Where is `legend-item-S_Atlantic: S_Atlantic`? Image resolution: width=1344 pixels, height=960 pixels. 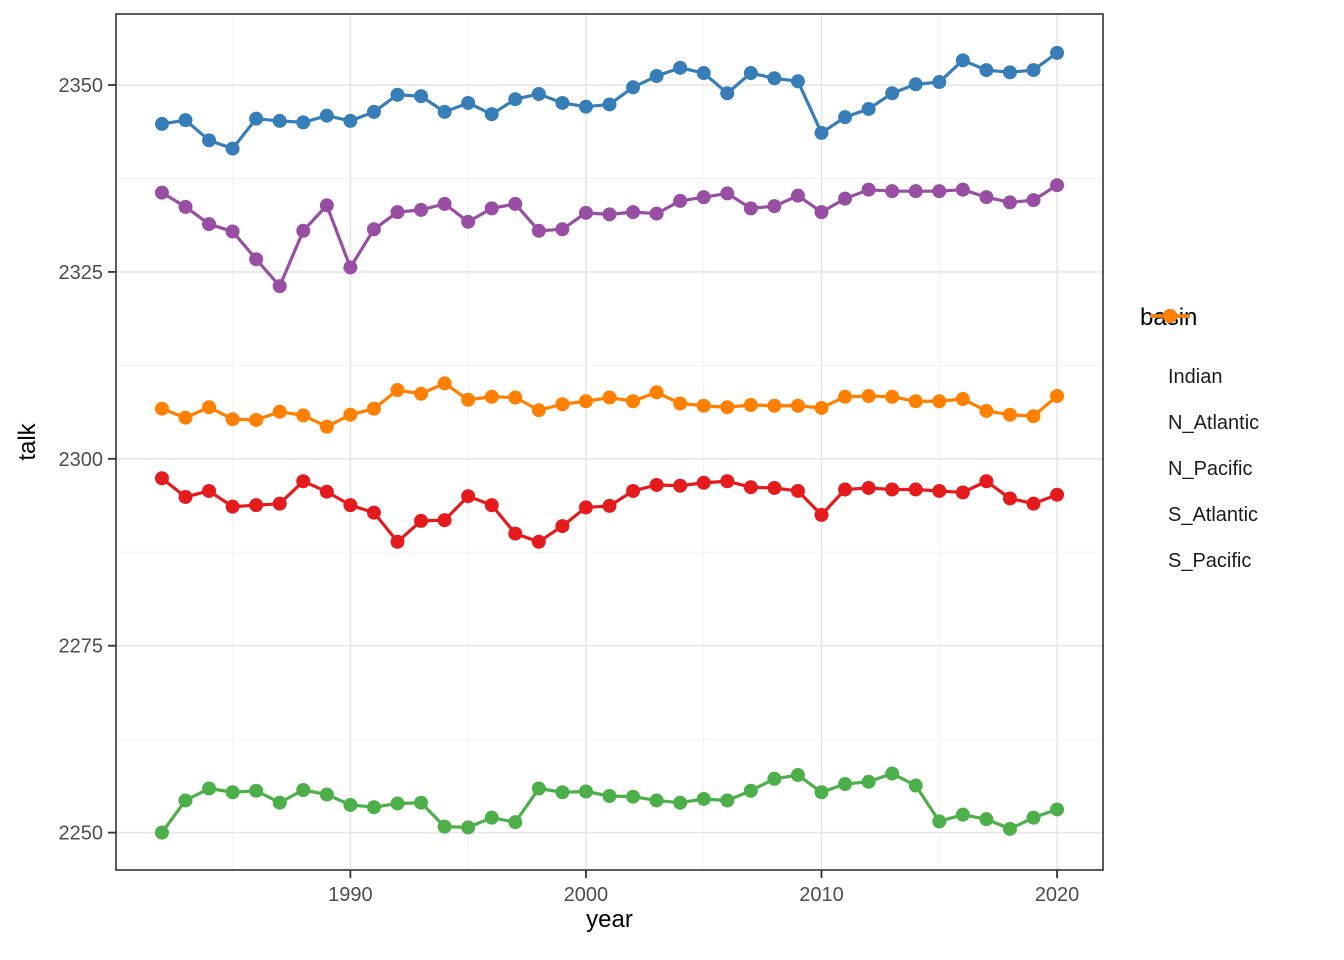 legend-item-S_Atlantic: S_Atlantic is located at coordinates (1204, 423).